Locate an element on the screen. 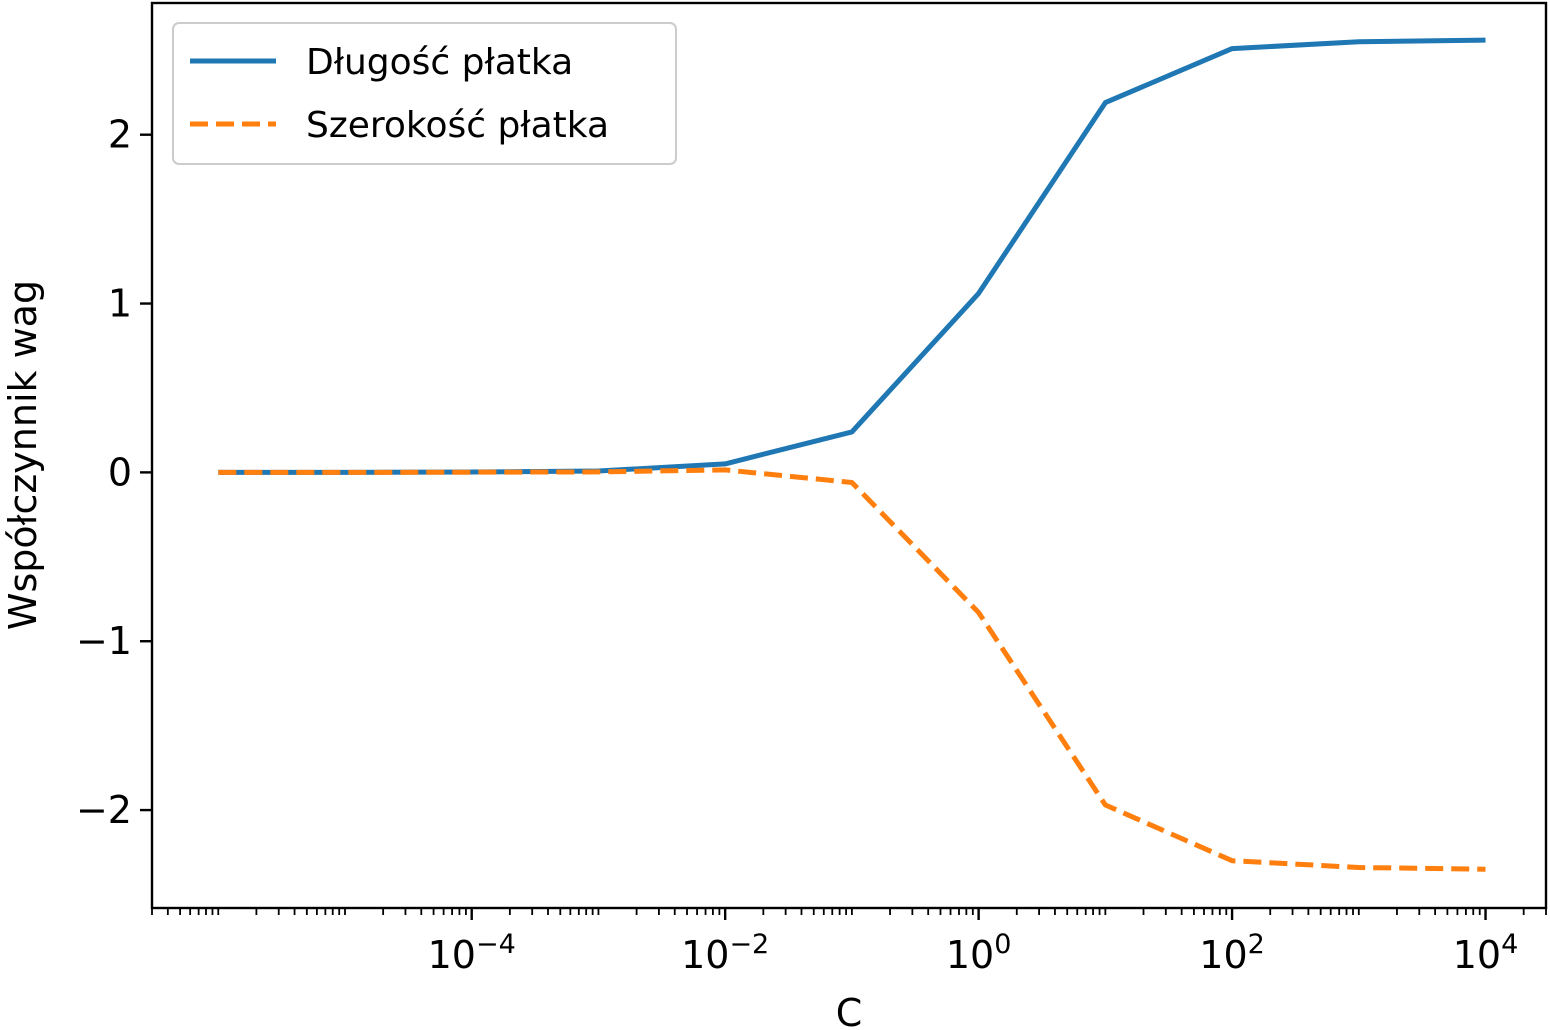 Image resolution: width=1550 pixels, height=1030 pixels. y-axis-label: Współczynnik wag is located at coordinates (23, 455).